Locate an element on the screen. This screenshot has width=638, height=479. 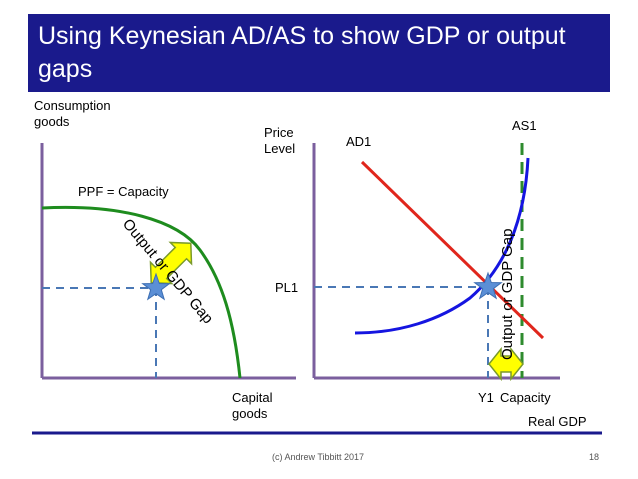
as-curve is located at coordinates (442, 246).